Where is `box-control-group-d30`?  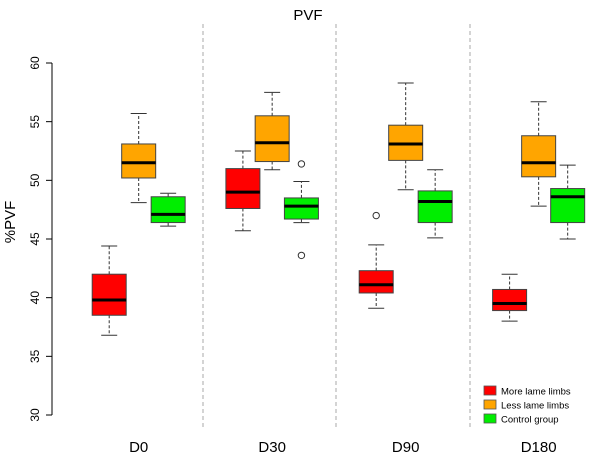 box-control-group-d30 is located at coordinates (301, 210).